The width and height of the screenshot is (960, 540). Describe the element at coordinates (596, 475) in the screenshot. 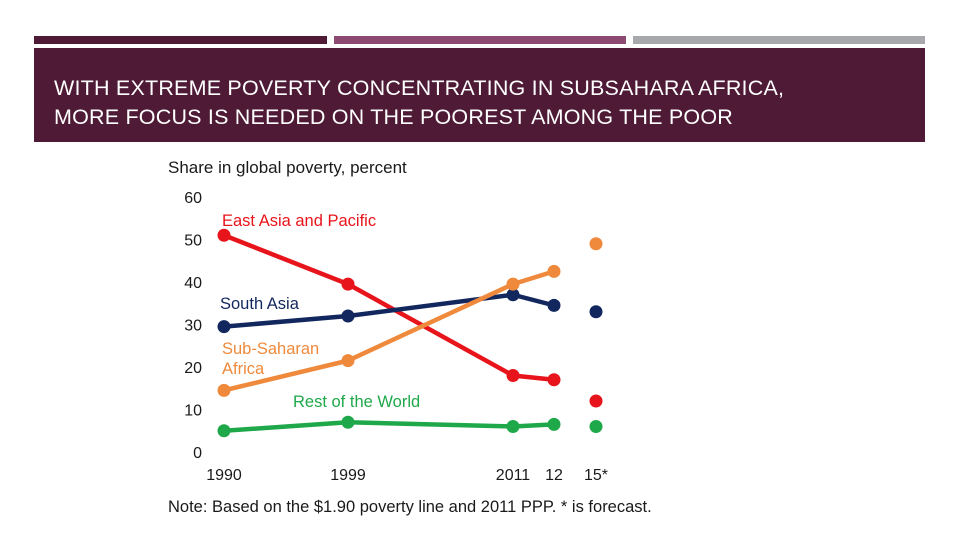

I see `x-tick-label: 15*` at that location.